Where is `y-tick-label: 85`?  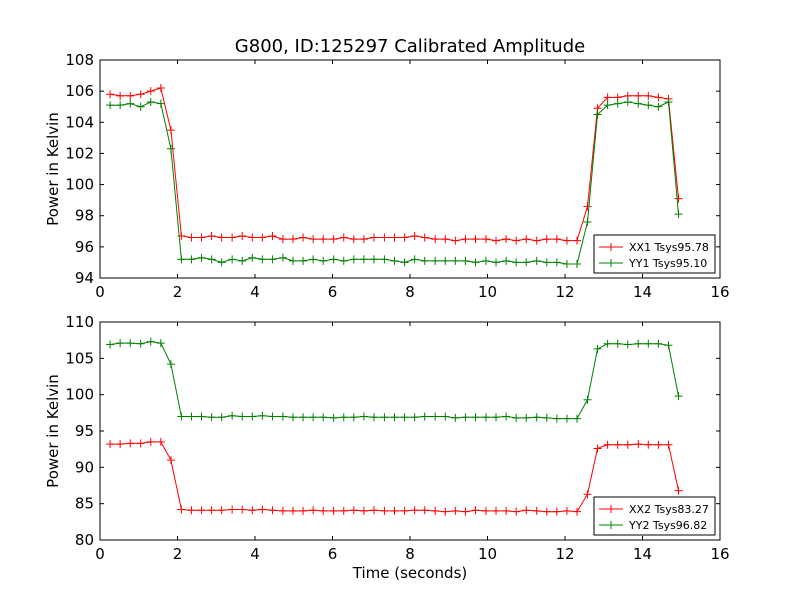
y-tick-label: 85 is located at coordinates (84, 504).